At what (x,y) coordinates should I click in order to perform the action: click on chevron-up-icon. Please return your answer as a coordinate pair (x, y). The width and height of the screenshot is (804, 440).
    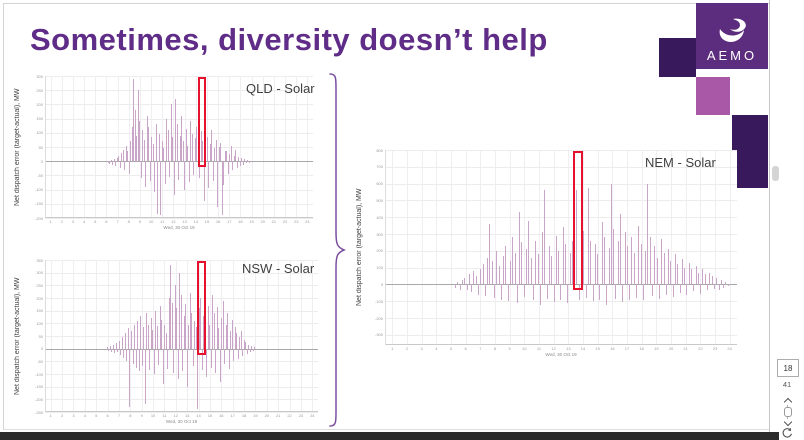
    Looking at the image, I should click on (788, 402).